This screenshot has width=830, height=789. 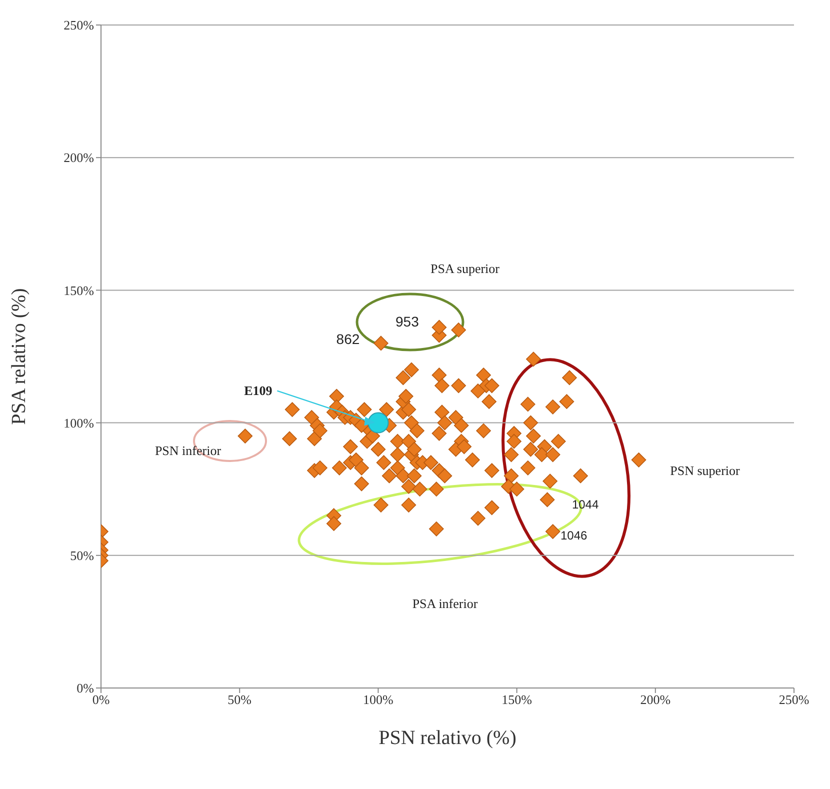 What do you see at coordinates (82, 556) in the screenshot?
I see `y-tick-label: 50%` at bounding box center [82, 556].